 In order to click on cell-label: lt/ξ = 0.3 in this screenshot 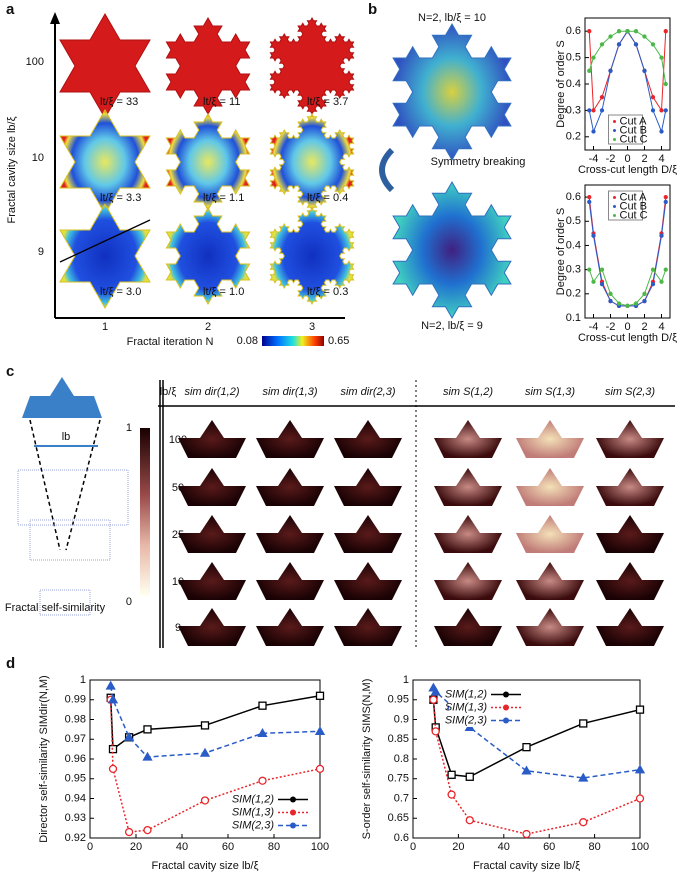, I will do `click(327, 292)`.